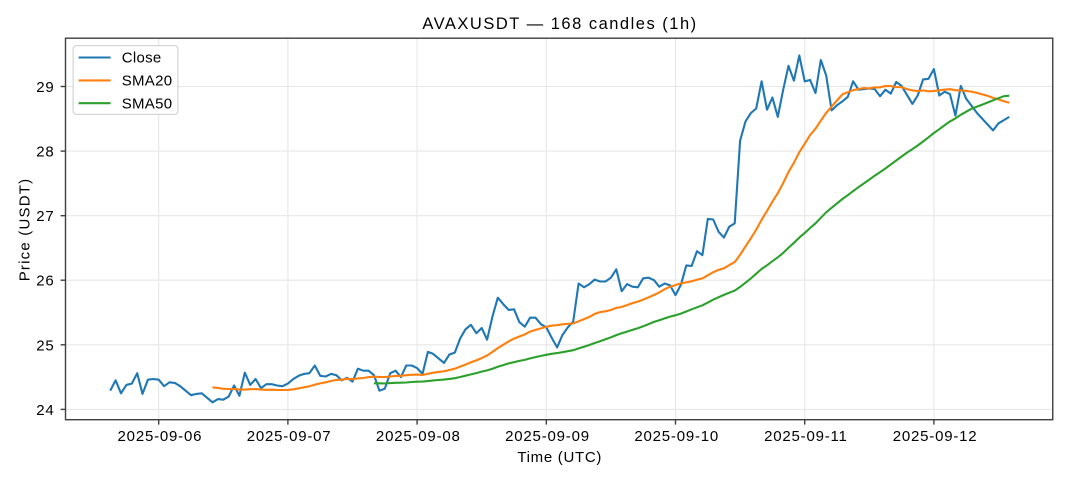 Image resolution: width=1068 pixels, height=481 pixels. What do you see at coordinates (547, 436) in the screenshot?
I see `svg-text: 2025-09-09` at bounding box center [547, 436].